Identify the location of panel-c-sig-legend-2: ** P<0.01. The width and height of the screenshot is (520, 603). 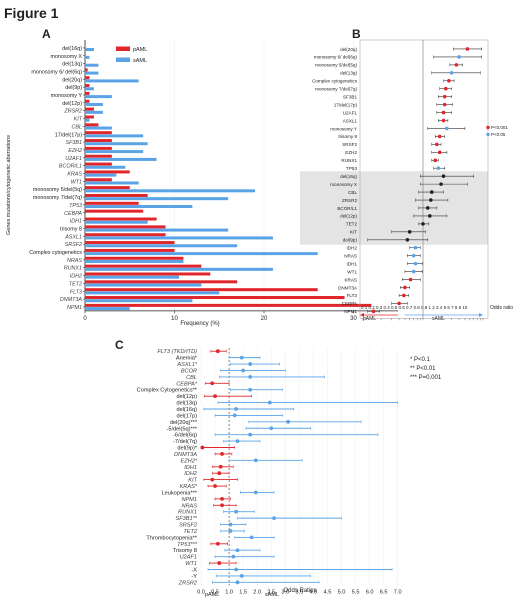
(423, 369).